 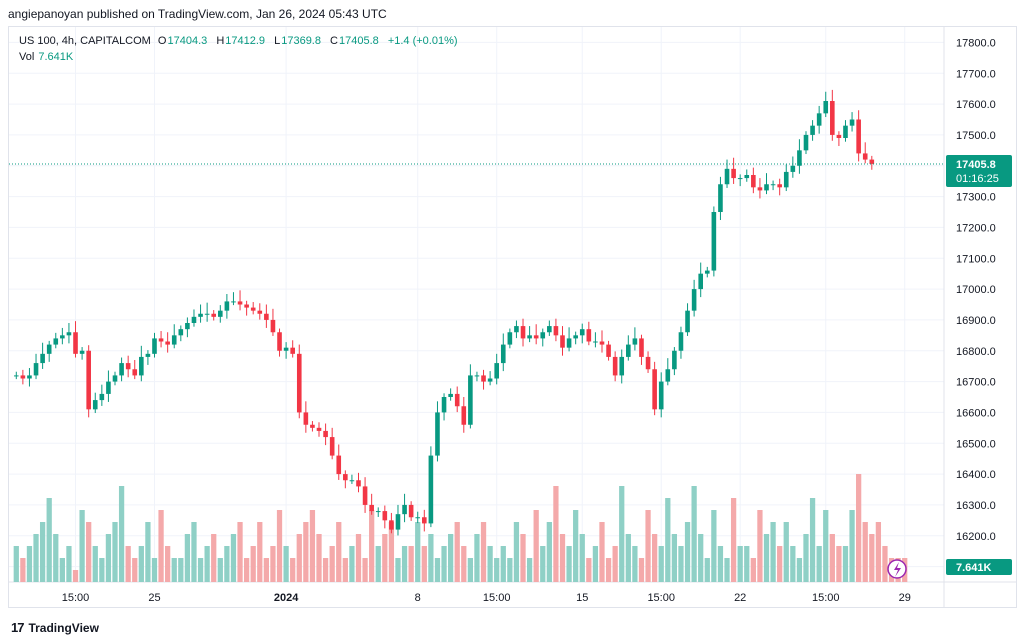 What do you see at coordinates (976, 537) in the screenshot?
I see `y-tick-label: 16200.0` at bounding box center [976, 537].